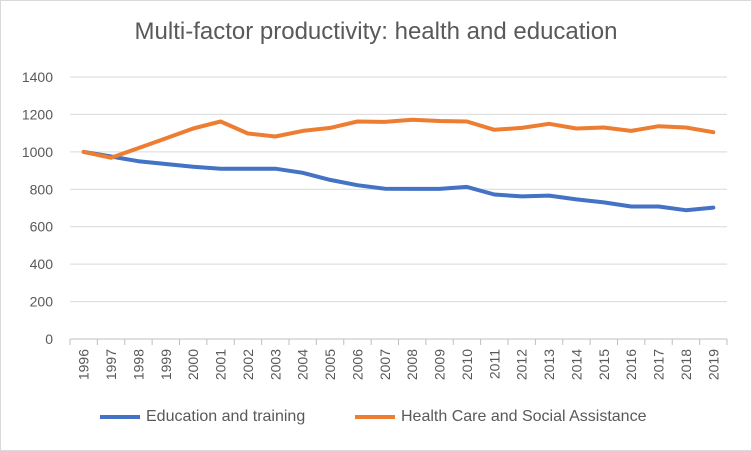 This screenshot has height=451, width=752. I want to click on x-tick-label-2012: 2012, so click(522, 364).